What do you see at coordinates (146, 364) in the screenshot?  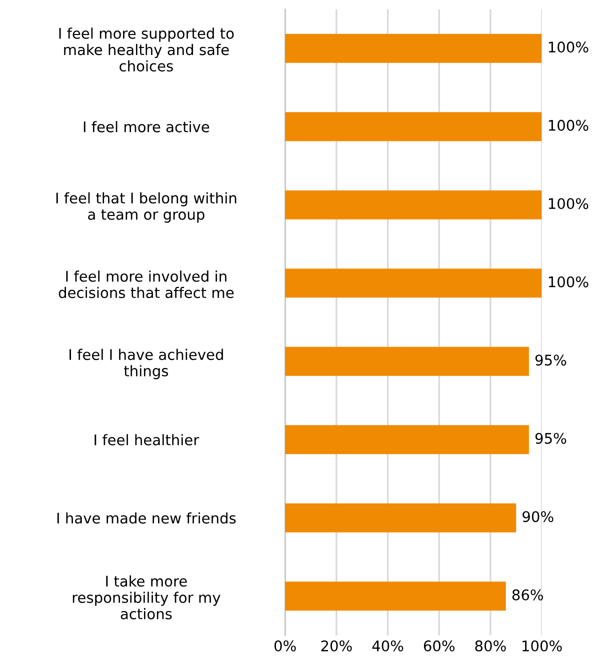 I see `y-tick-label: I feel I have achieved things` at bounding box center [146, 364].